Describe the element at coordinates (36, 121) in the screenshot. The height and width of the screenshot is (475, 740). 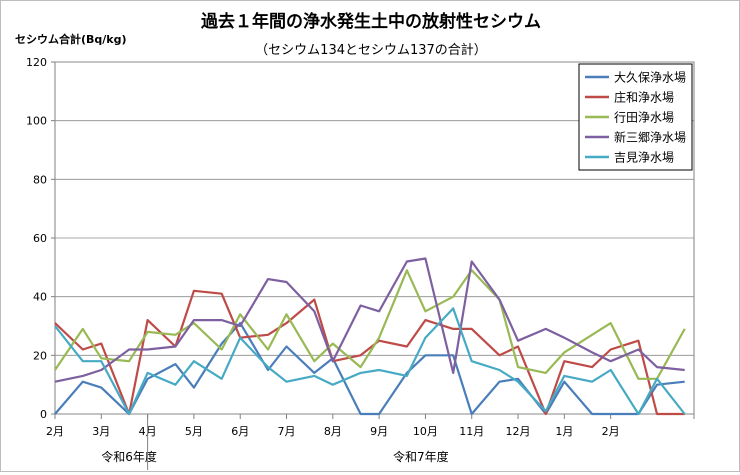
I see `y-tick-label: 100` at that location.